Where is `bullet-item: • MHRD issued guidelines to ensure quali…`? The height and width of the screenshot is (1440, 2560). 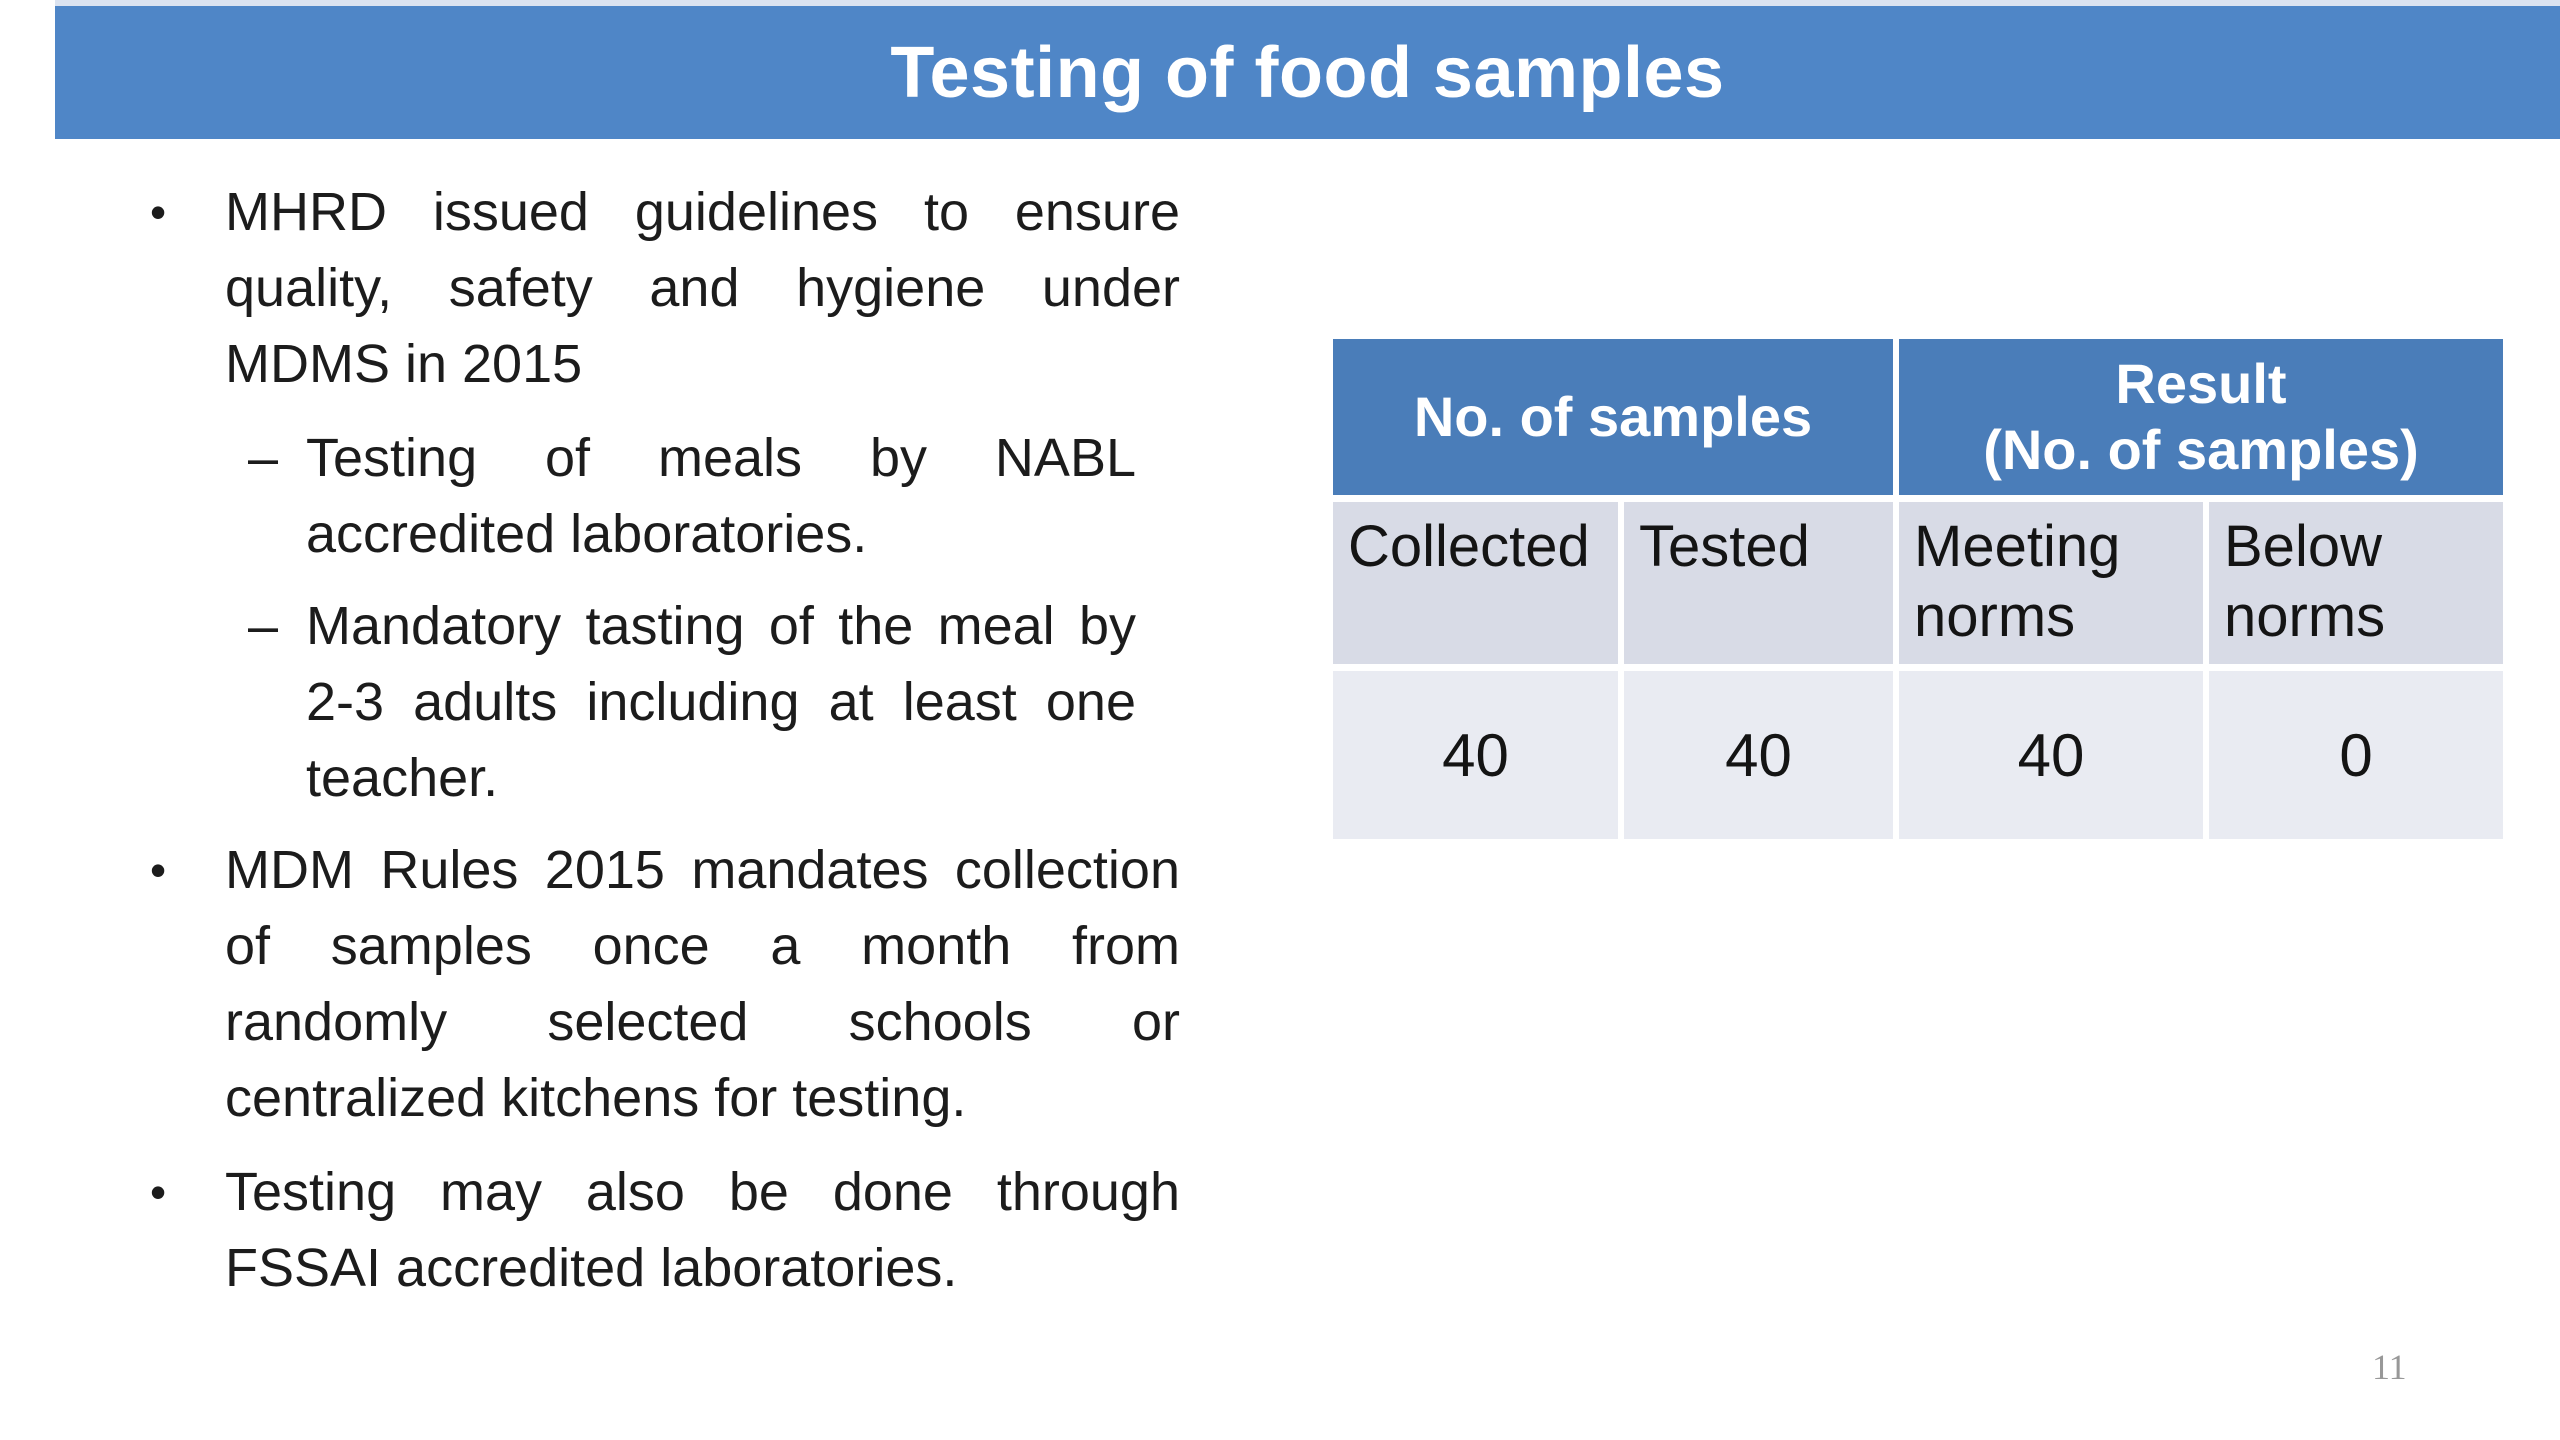 bullet-item: • MHRD issued guidelines to ensure quali… is located at coordinates (693, 288).